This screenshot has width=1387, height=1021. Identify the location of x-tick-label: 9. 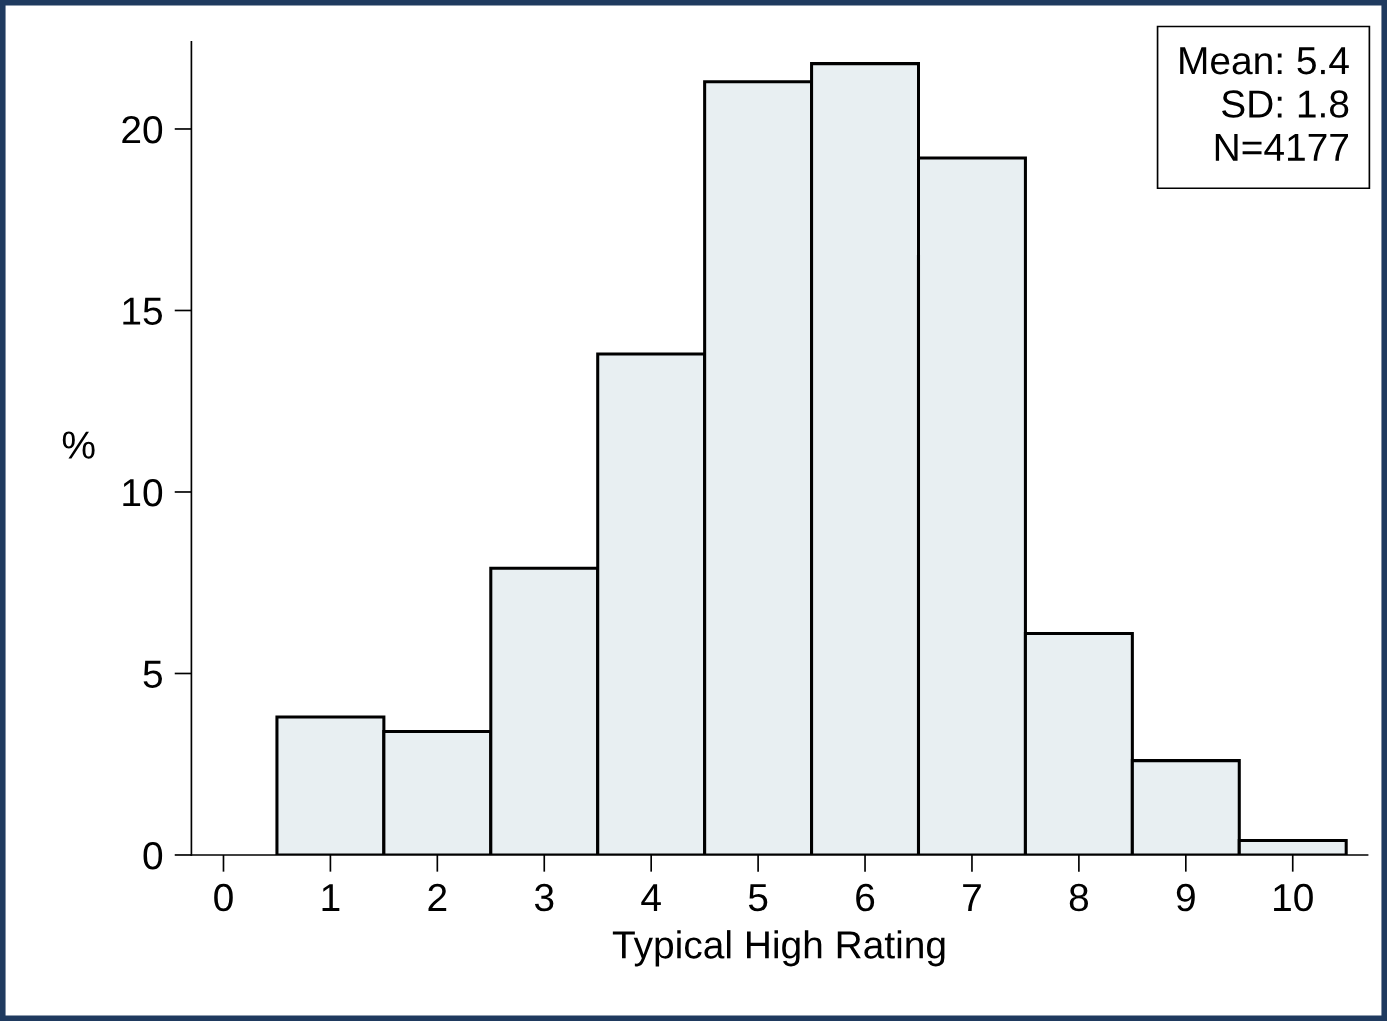
(1185, 897).